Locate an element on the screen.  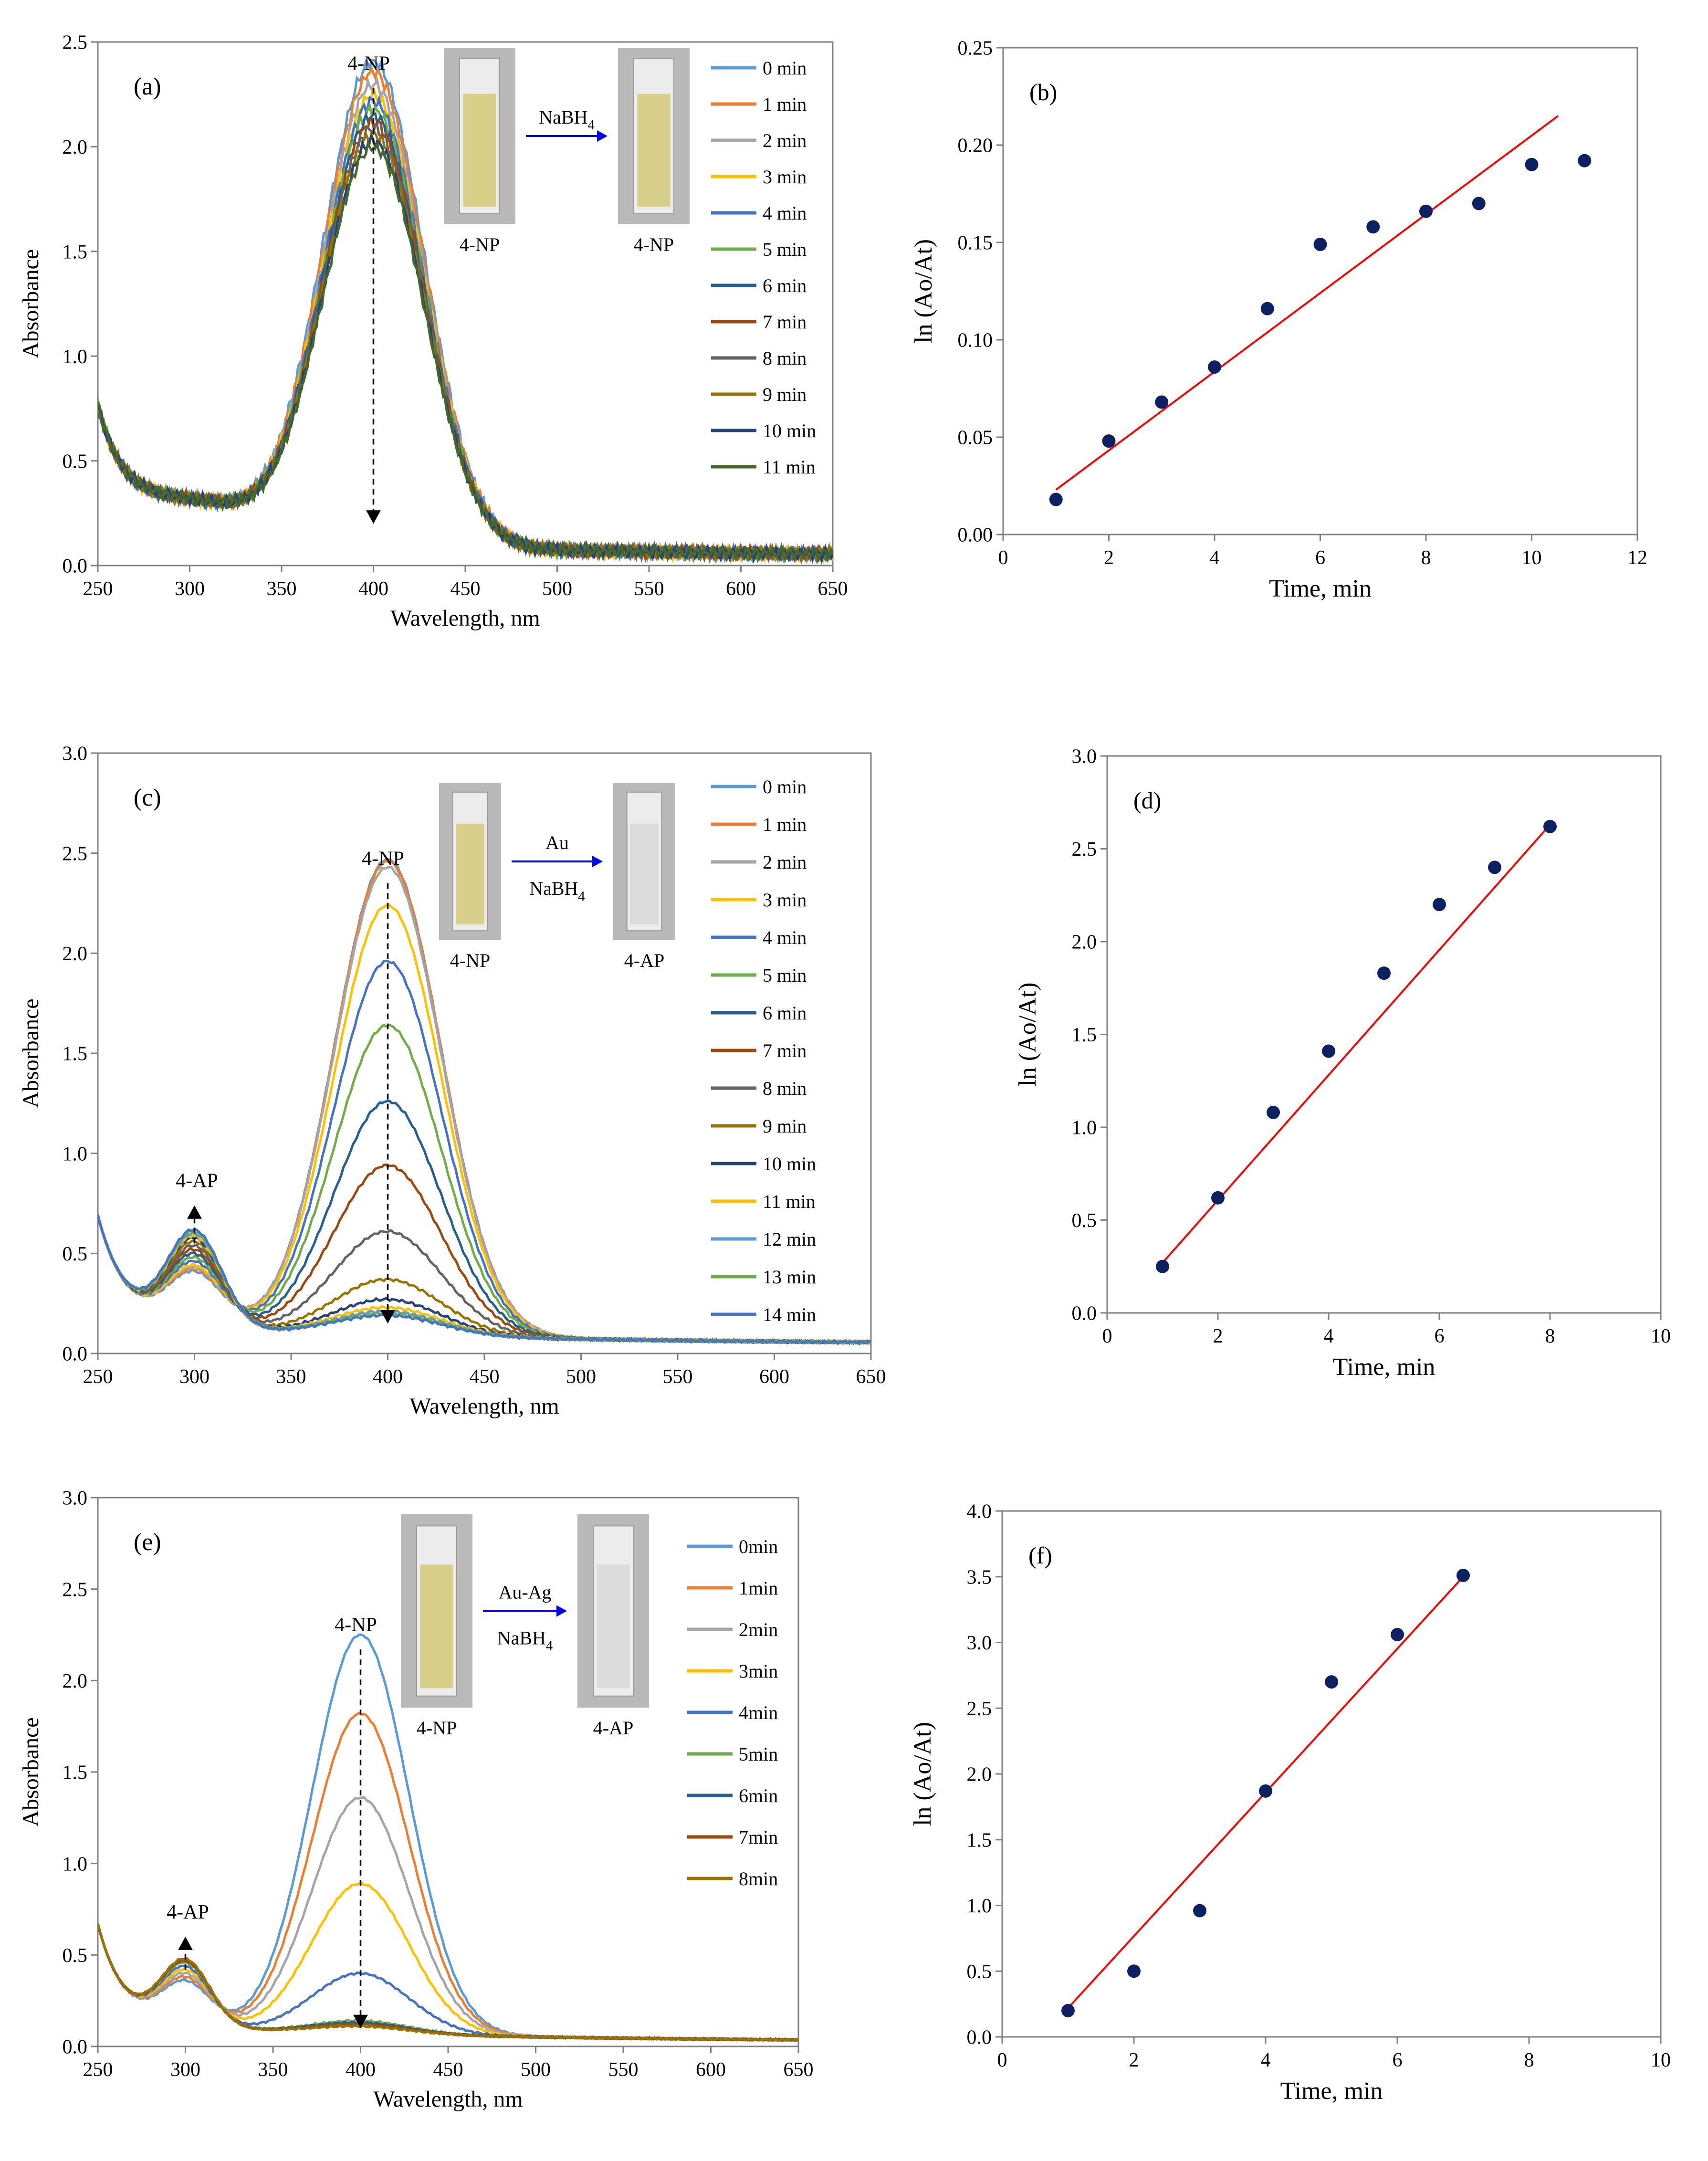
legend-entry: 14 min is located at coordinates (789, 1314).